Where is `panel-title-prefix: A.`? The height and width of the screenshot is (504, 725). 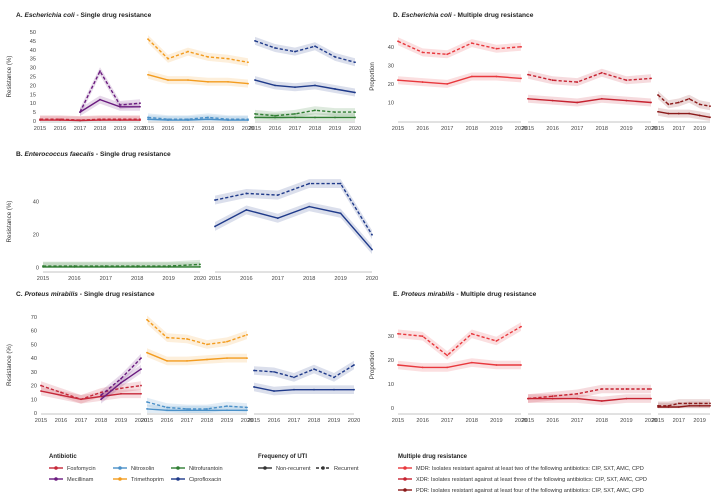
panel-title-prefix: A. is located at coordinates (20, 15).